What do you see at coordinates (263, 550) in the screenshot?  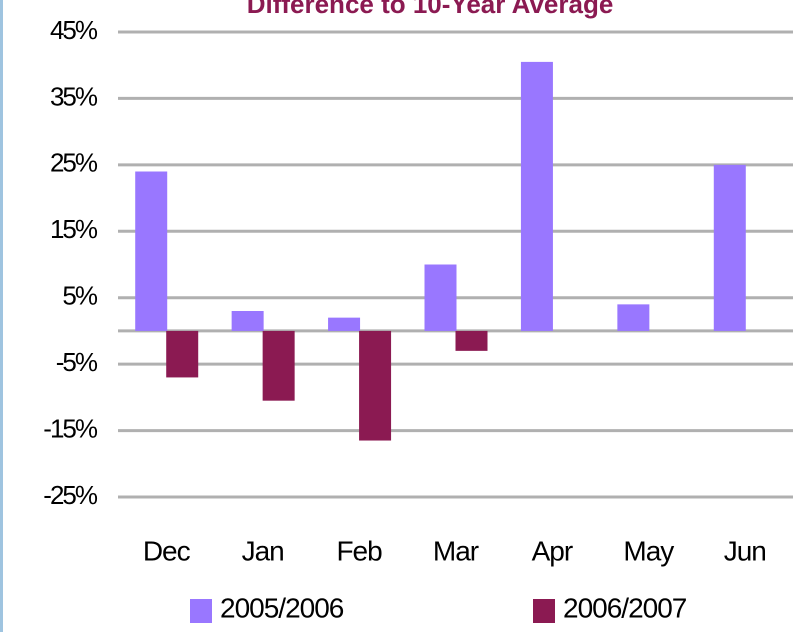 I see `x-tick-label: Jan` at bounding box center [263, 550].